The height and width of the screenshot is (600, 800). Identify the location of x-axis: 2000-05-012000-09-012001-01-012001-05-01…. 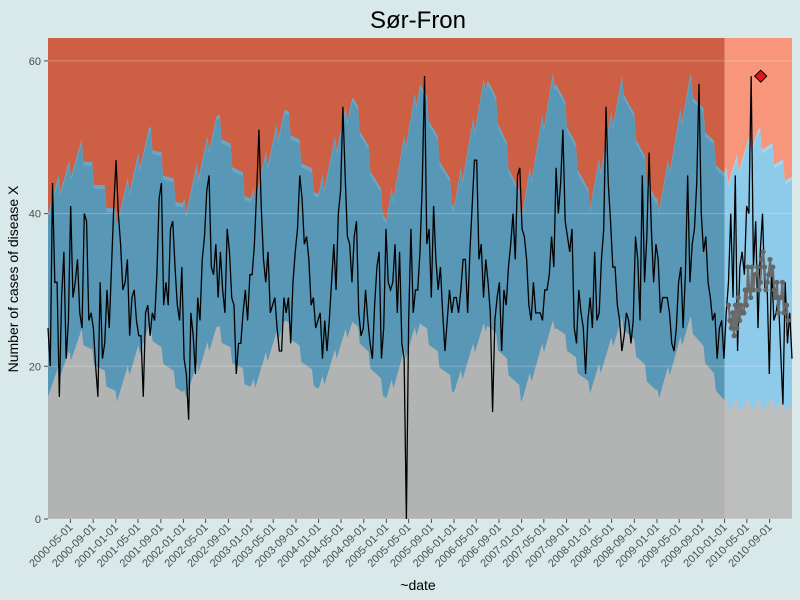
(401, 544).